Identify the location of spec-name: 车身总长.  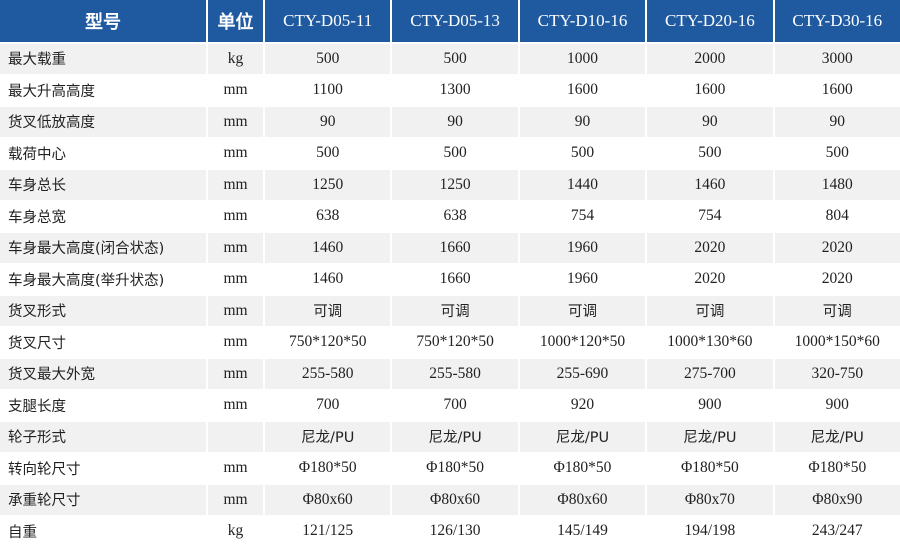
(103, 186).